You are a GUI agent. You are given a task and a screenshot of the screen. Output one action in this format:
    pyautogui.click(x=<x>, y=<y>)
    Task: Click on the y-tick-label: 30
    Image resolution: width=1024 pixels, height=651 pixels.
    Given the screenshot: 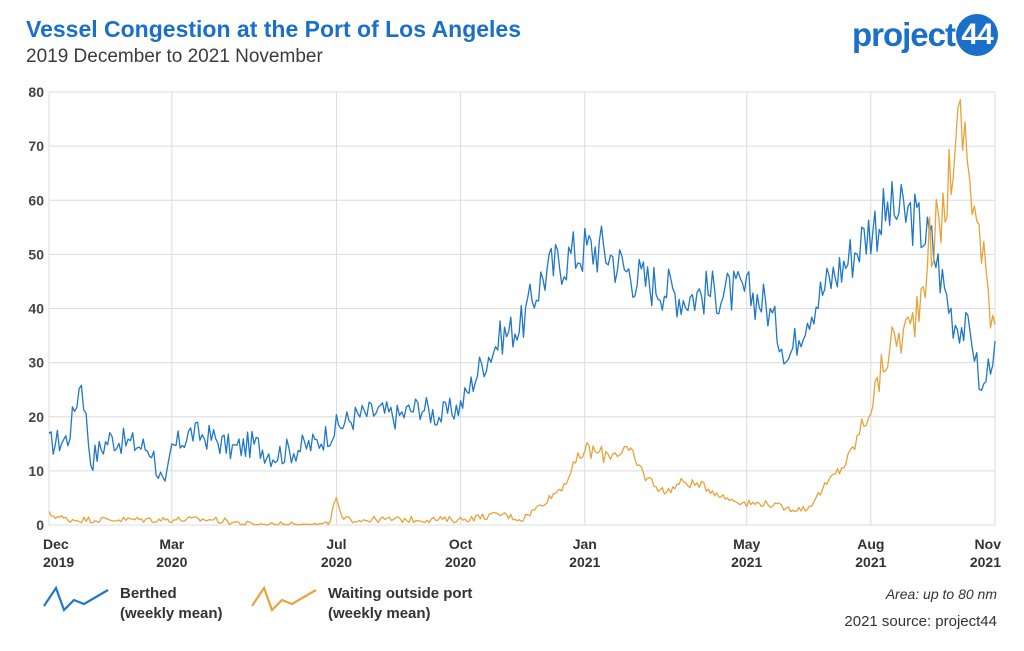 What is the action you would take?
    pyautogui.click(x=36, y=363)
    